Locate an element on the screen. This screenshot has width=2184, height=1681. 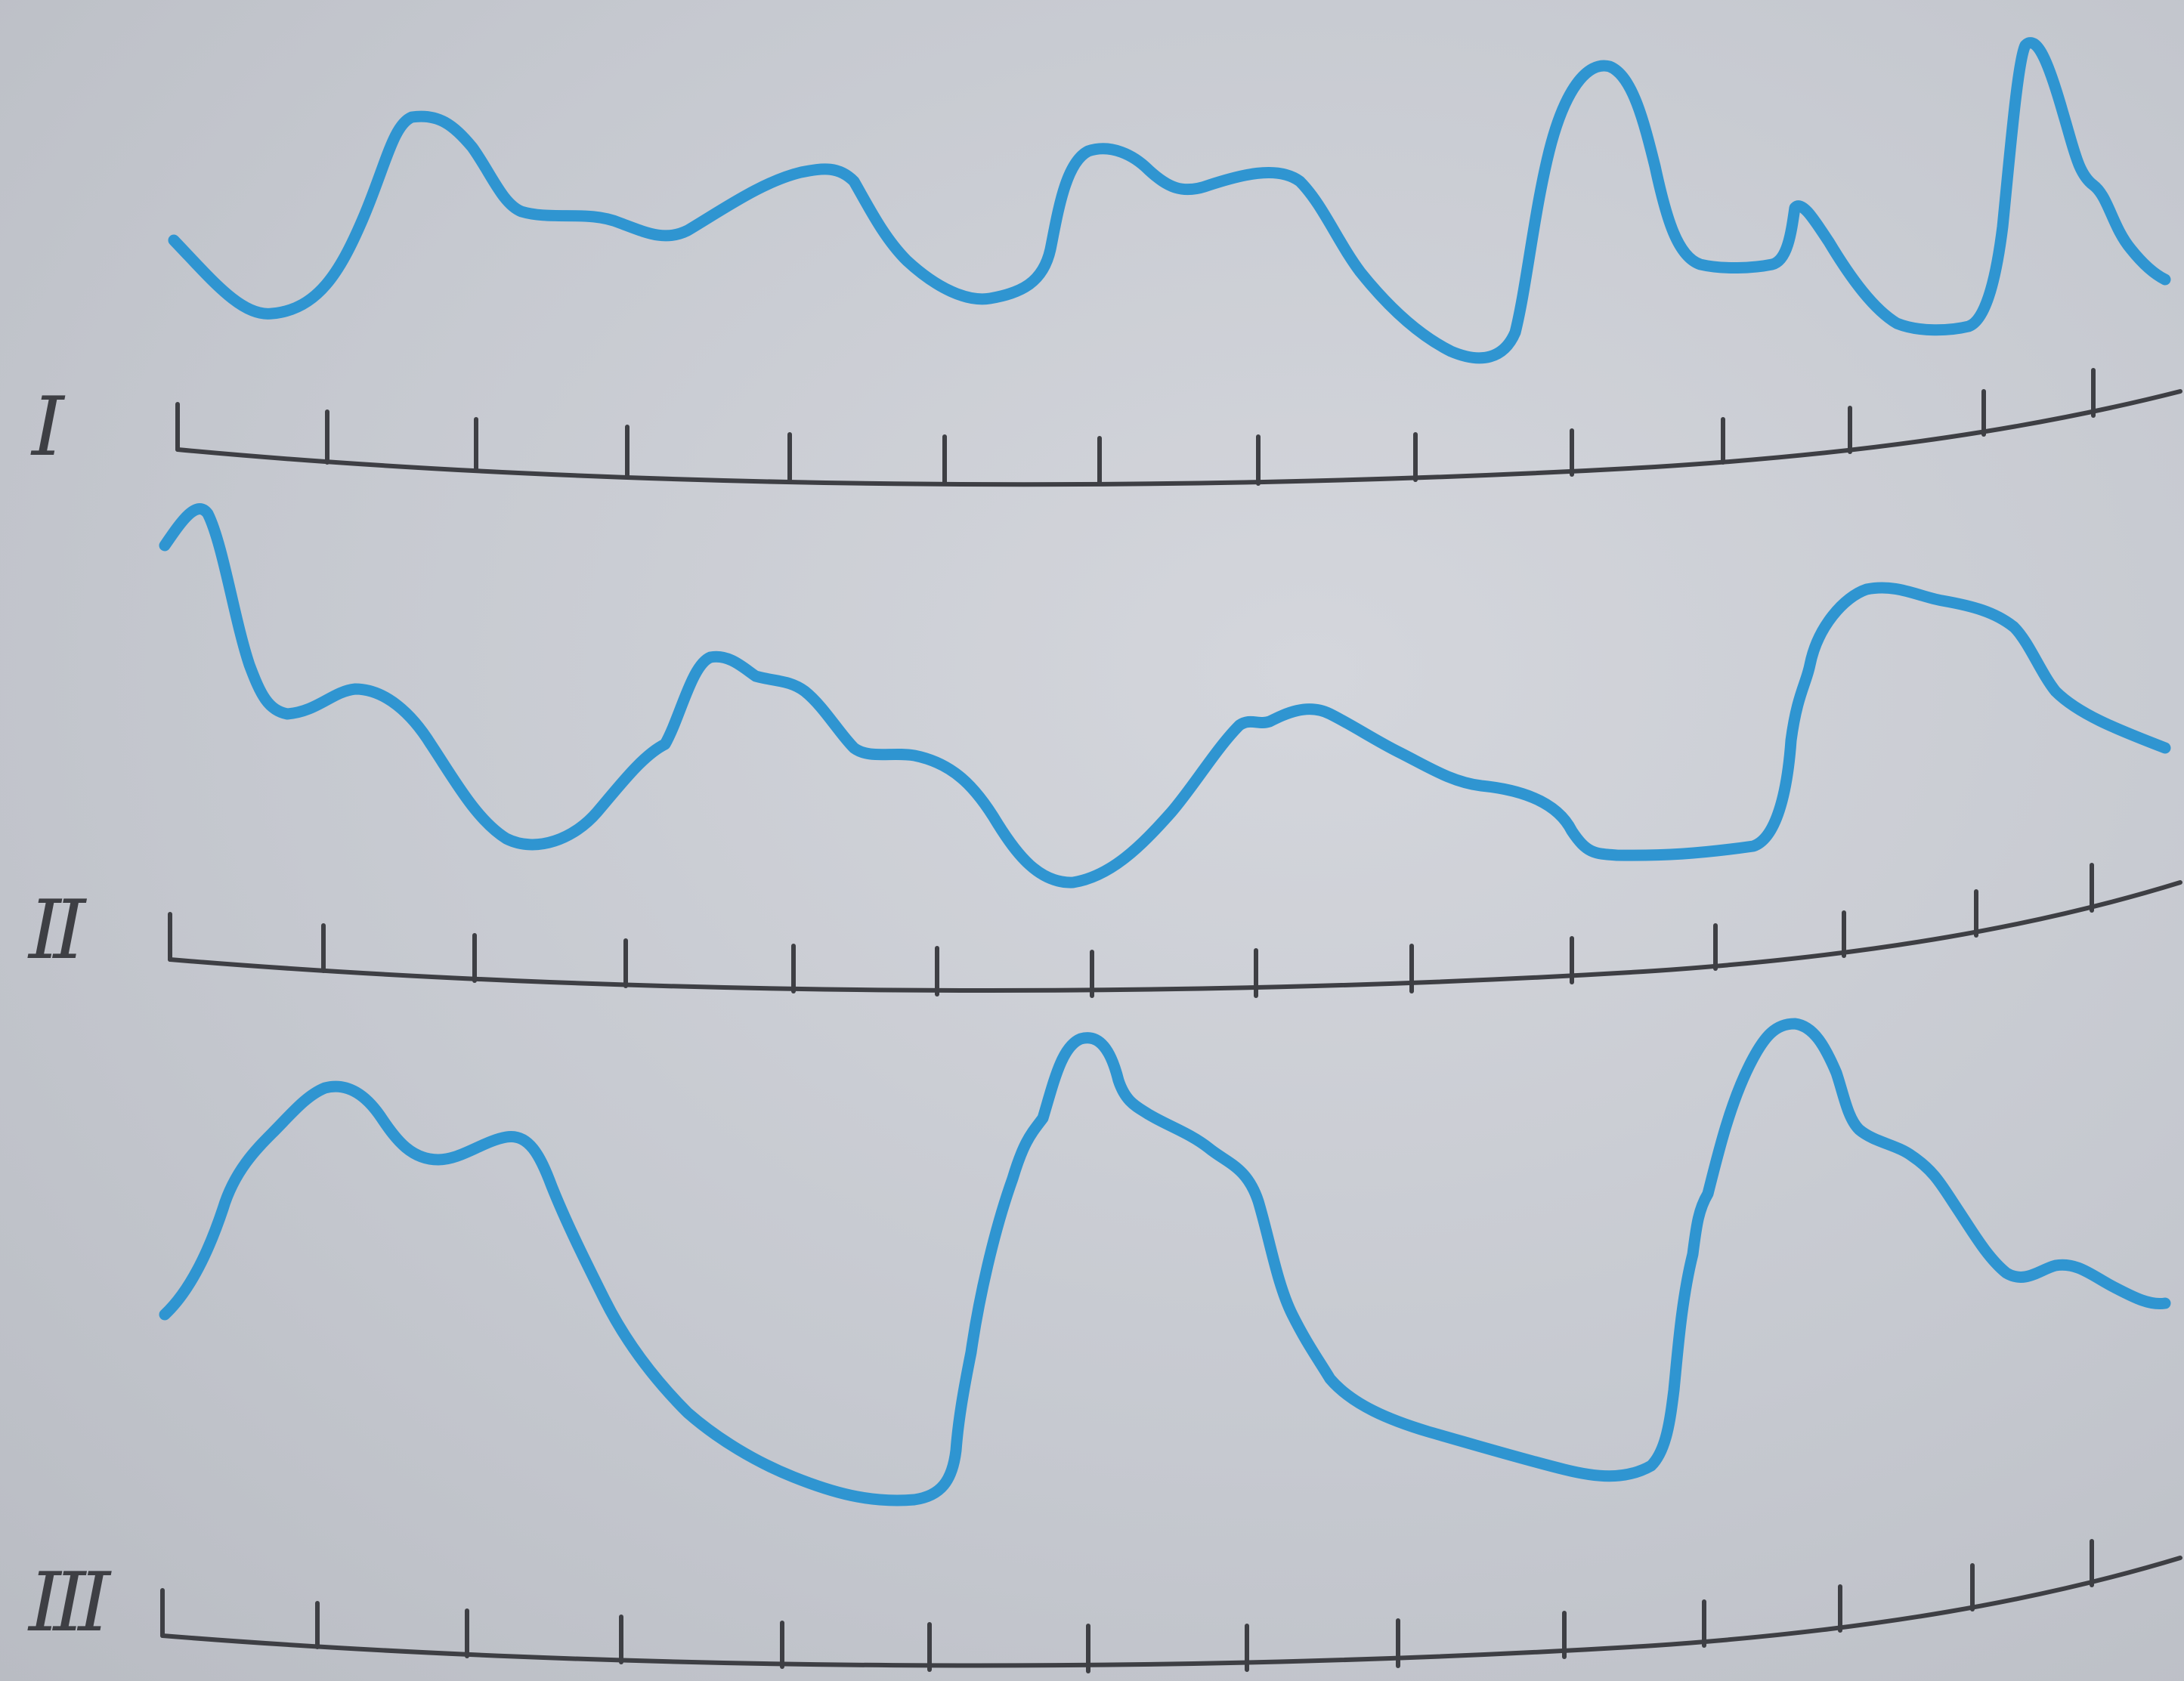
axis-3-ticks is located at coordinates (1127, 1606).